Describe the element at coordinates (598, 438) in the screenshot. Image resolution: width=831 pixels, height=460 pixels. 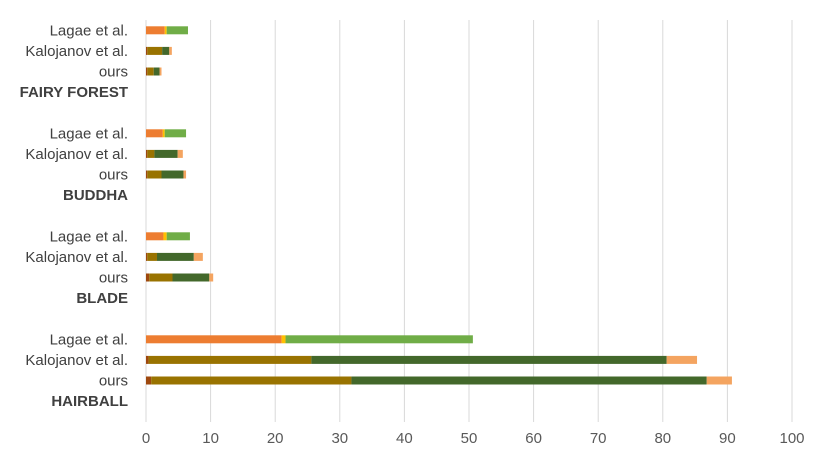
I see `x-tick-label: 70` at that location.